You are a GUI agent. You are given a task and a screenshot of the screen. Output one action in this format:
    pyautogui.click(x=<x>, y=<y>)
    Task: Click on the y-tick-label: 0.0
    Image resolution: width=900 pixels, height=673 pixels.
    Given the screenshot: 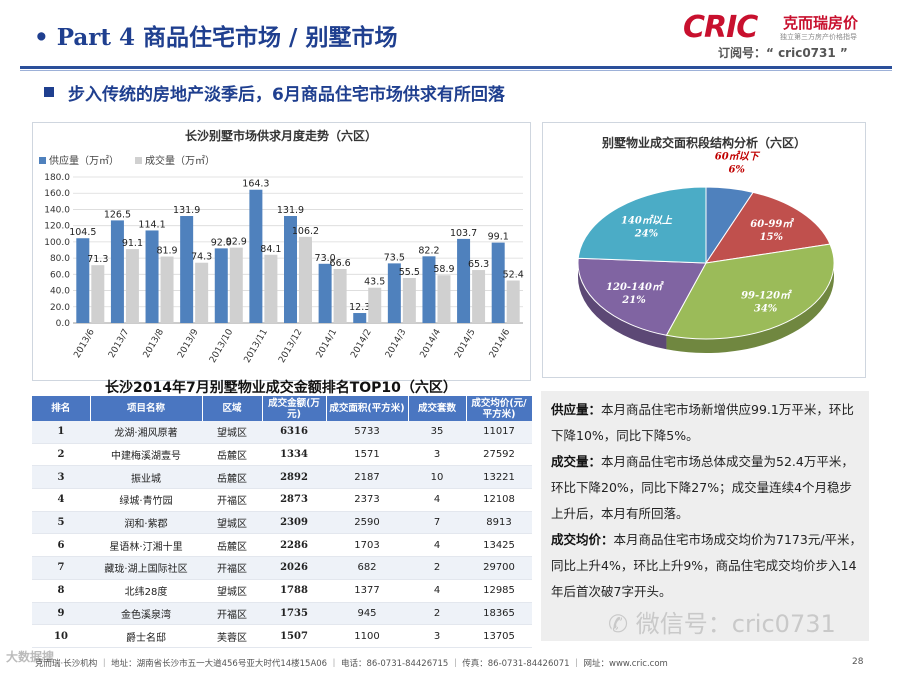 What is the action you would take?
    pyautogui.click(x=63, y=324)
    